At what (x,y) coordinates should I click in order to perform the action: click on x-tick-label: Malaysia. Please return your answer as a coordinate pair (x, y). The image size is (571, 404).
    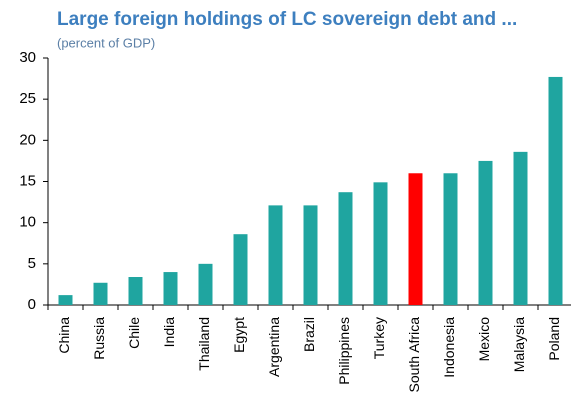
    Looking at the image, I should click on (519, 344).